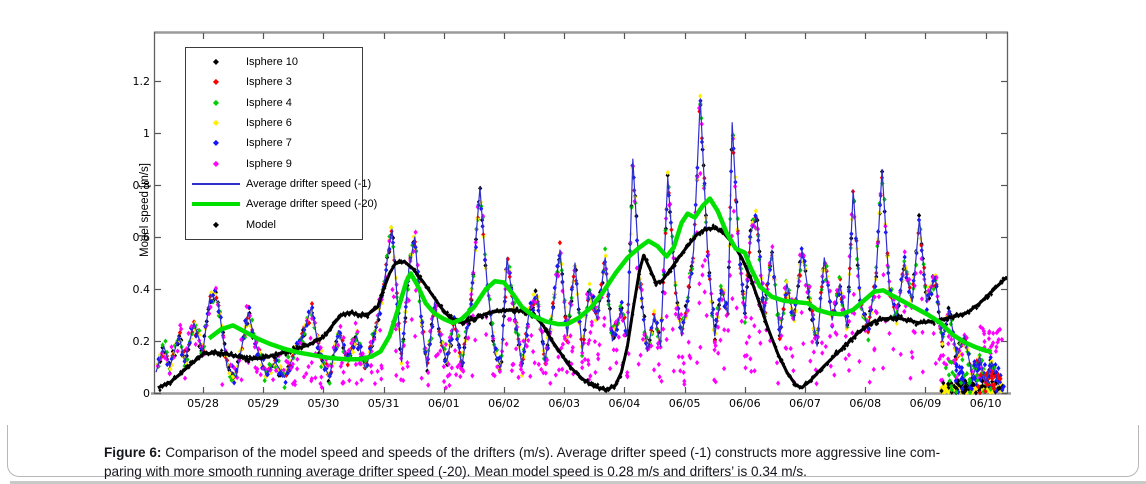 This screenshot has height=484, width=1146. I want to click on legend-entry-label: Isphere 6, so click(269, 123).